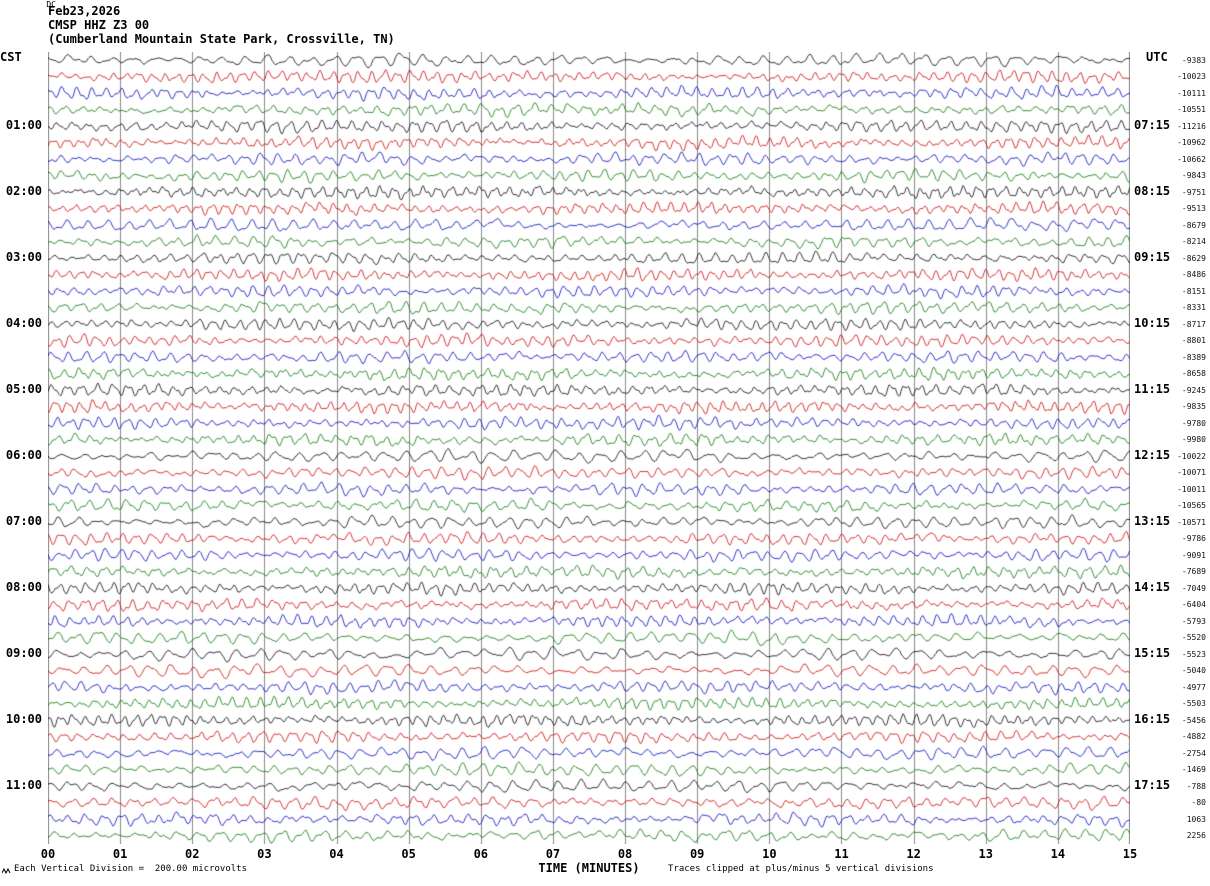  I want to click on trace-dc-offset-value: -9843, so click(1193, 176).